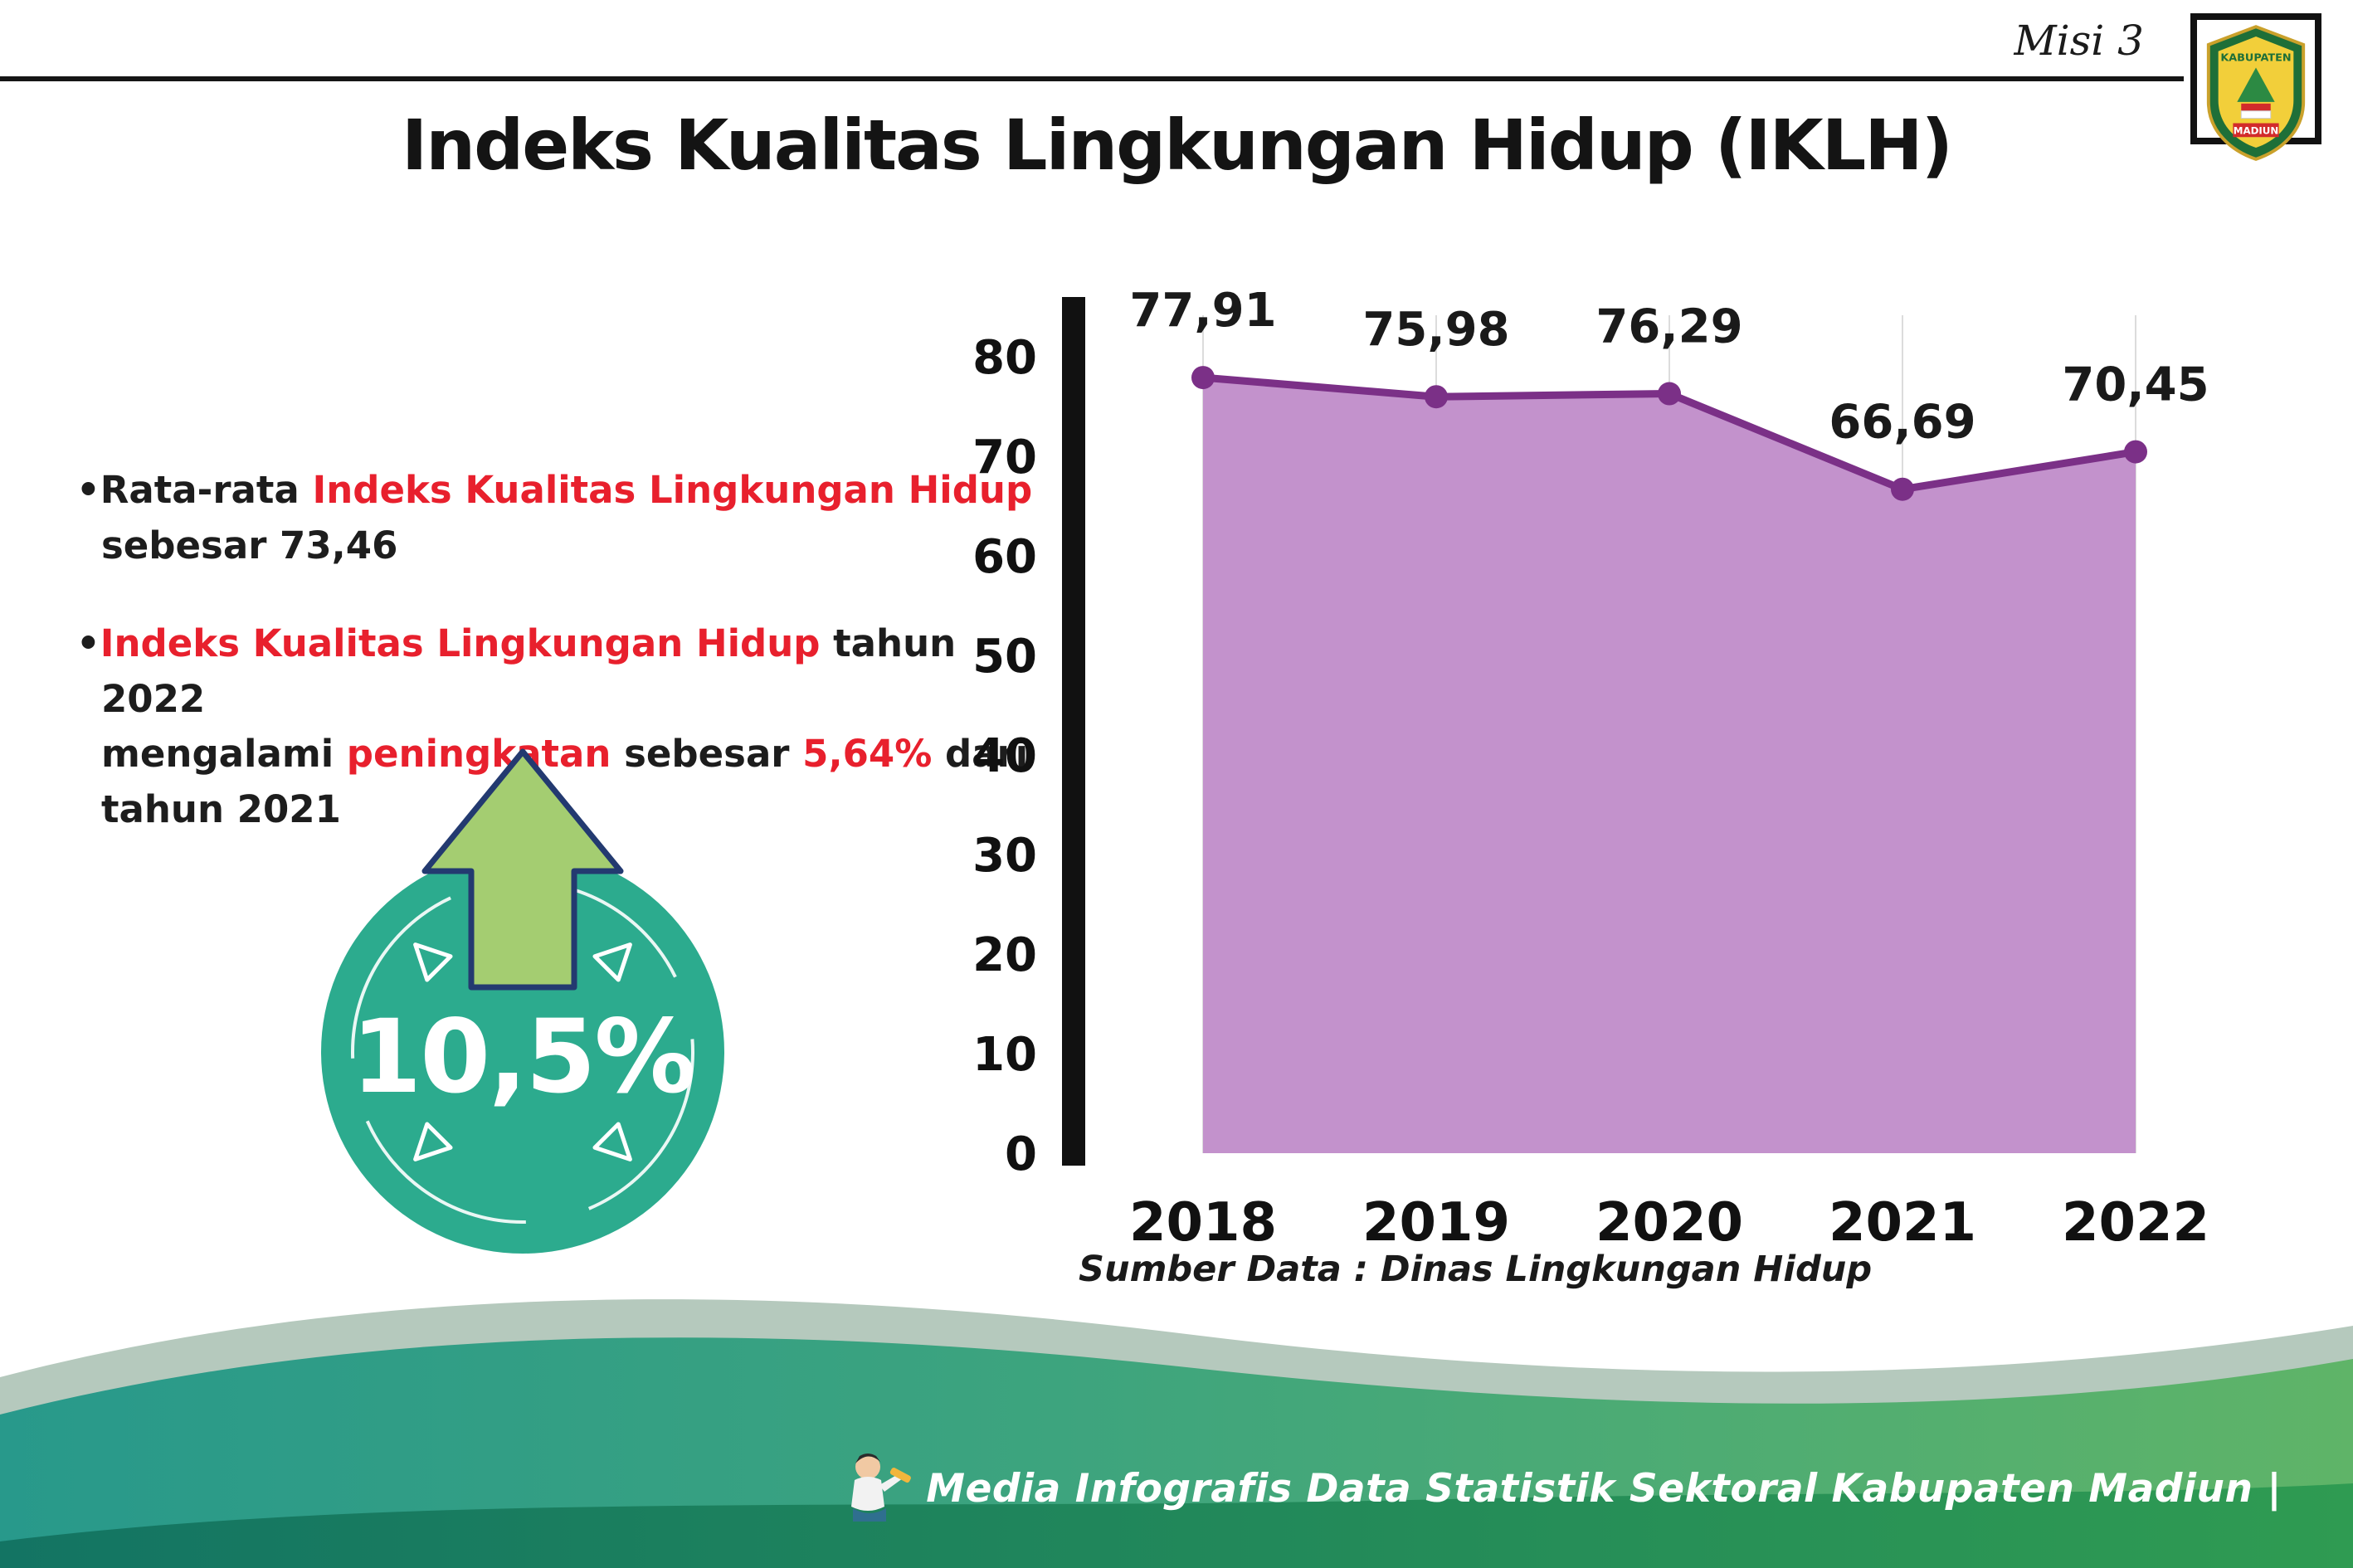  What do you see at coordinates (1004, 557) in the screenshot?
I see `y-tick-label: 60` at bounding box center [1004, 557].